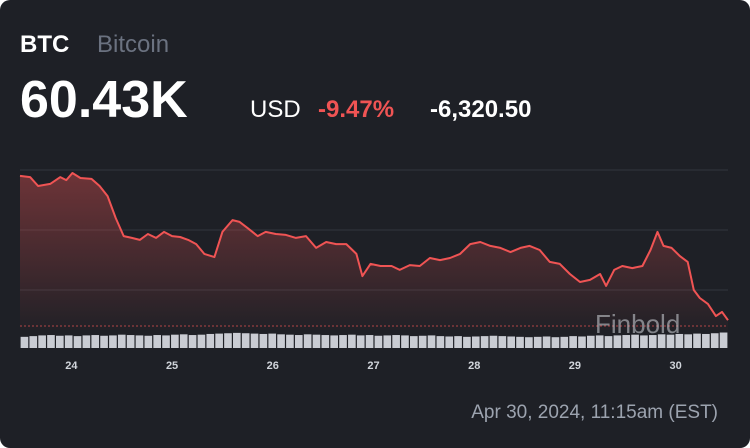 The height and width of the screenshot is (448, 750). What do you see at coordinates (594, 412) in the screenshot?
I see `timestamp: Apr 30, 2024, 11:15am (EST)` at bounding box center [594, 412].